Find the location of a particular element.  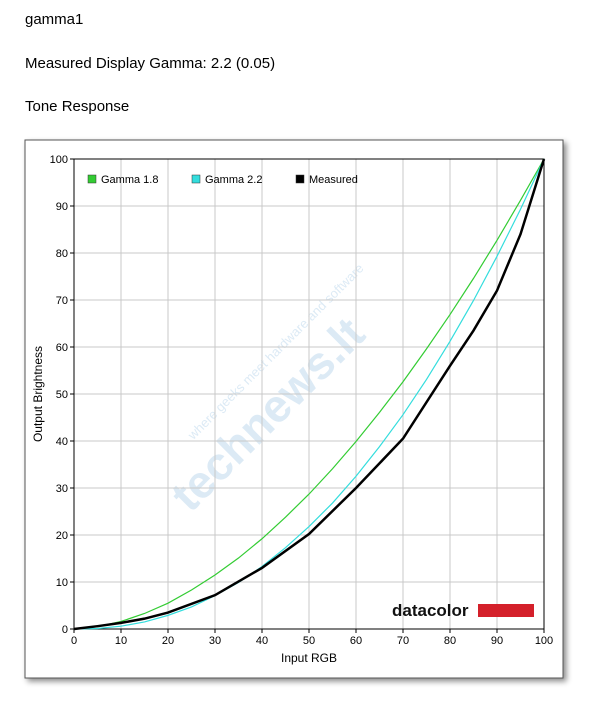

y-tick-label: 40 is located at coordinates (62, 442).